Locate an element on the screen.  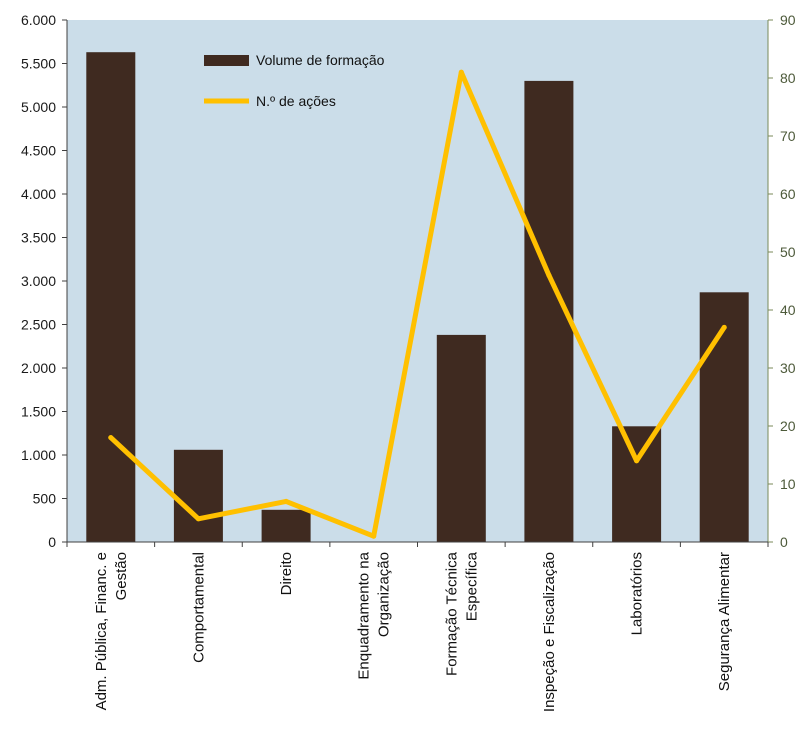
right-tick-label: 50 is located at coordinates (788, 252).